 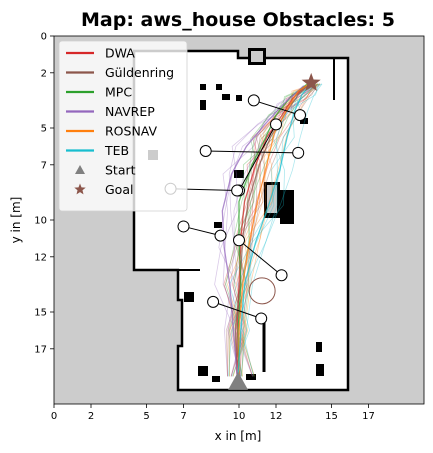 I want to click on start-marker, so click(x=238, y=380).